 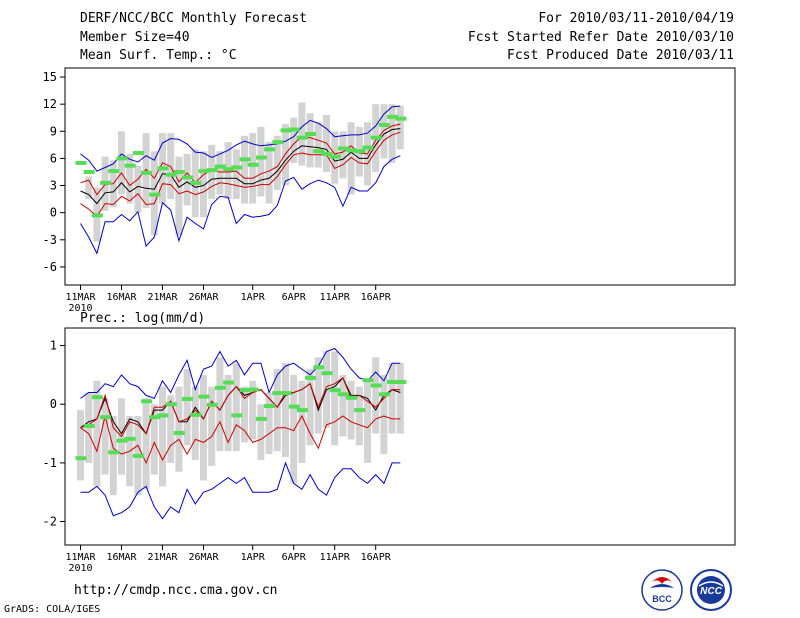 What do you see at coordinates (53, 186) in the screenshot?
I see `temperature-ytick-label: 3` at bounding box center [53, 186].